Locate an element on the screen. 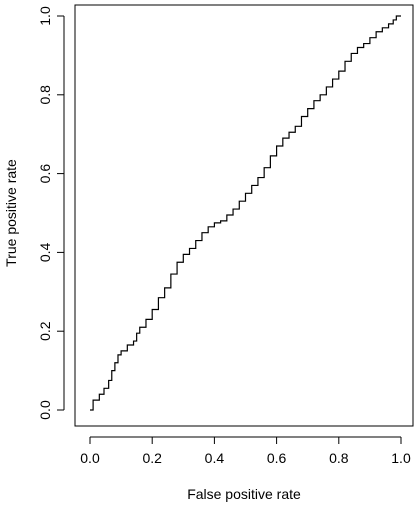 The width and height of the screenshot is (415, 523). x-axis: 0.0 0.2 0.4 0.6 0.8 1.0 is located at coordinates (245, 451).